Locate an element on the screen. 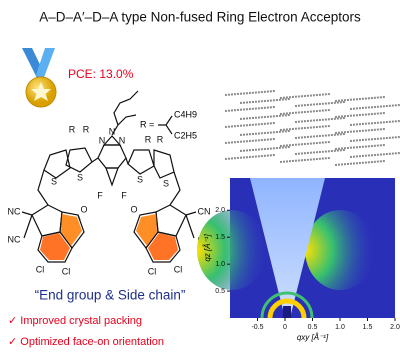 The width and height of the screenshot is (400, 364). side-chain: C4H9 is located at coordinates (185, 114).